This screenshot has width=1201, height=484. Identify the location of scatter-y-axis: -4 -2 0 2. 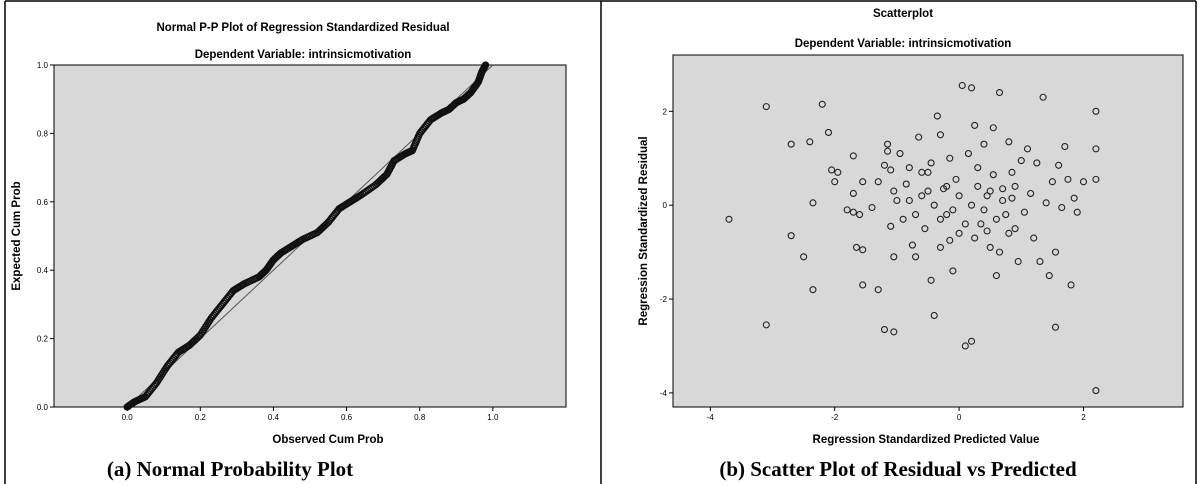
(666, 252).